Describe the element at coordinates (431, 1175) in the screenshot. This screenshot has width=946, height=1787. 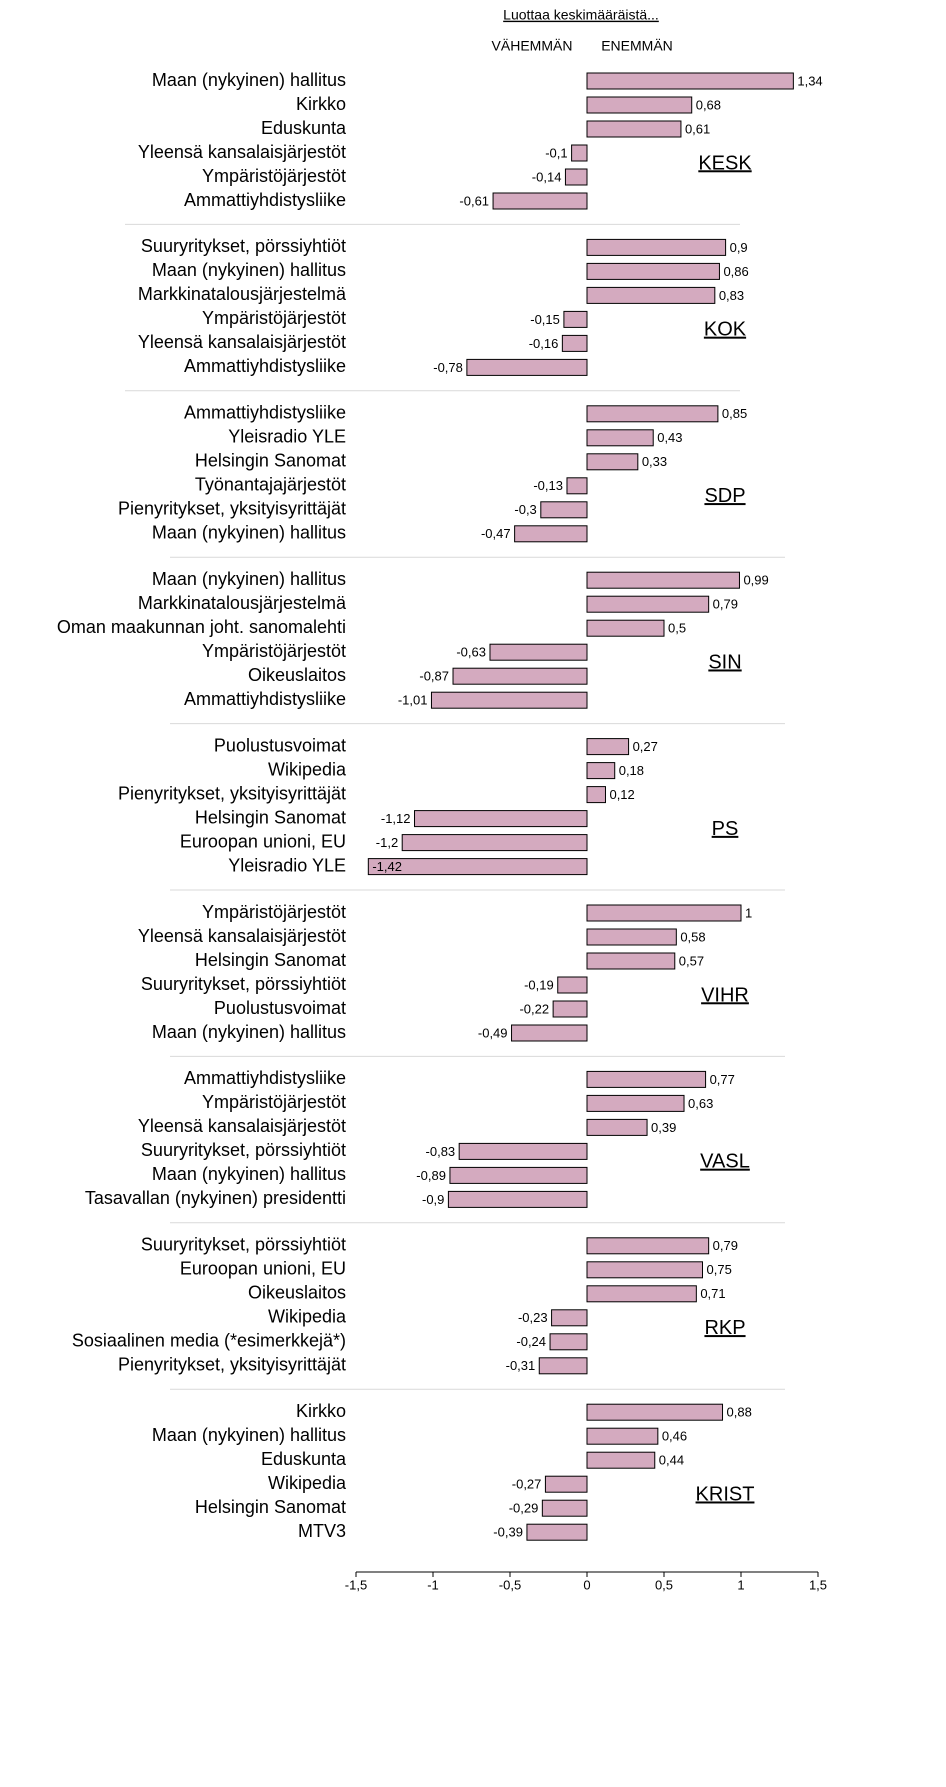
I see `value-label: -0,89` at that location.